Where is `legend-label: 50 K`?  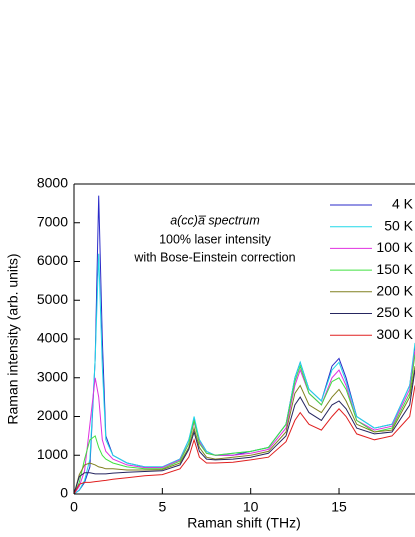 legend-label: 50 K is located at coordinates (398, 225).